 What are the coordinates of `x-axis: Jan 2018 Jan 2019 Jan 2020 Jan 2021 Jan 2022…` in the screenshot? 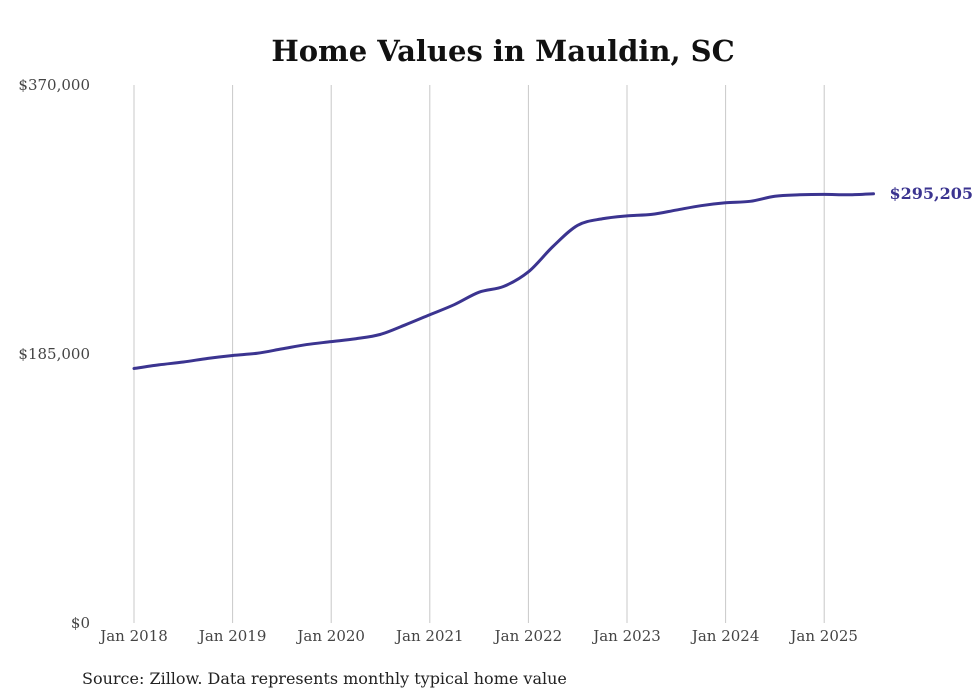 It's located at (478, 636).